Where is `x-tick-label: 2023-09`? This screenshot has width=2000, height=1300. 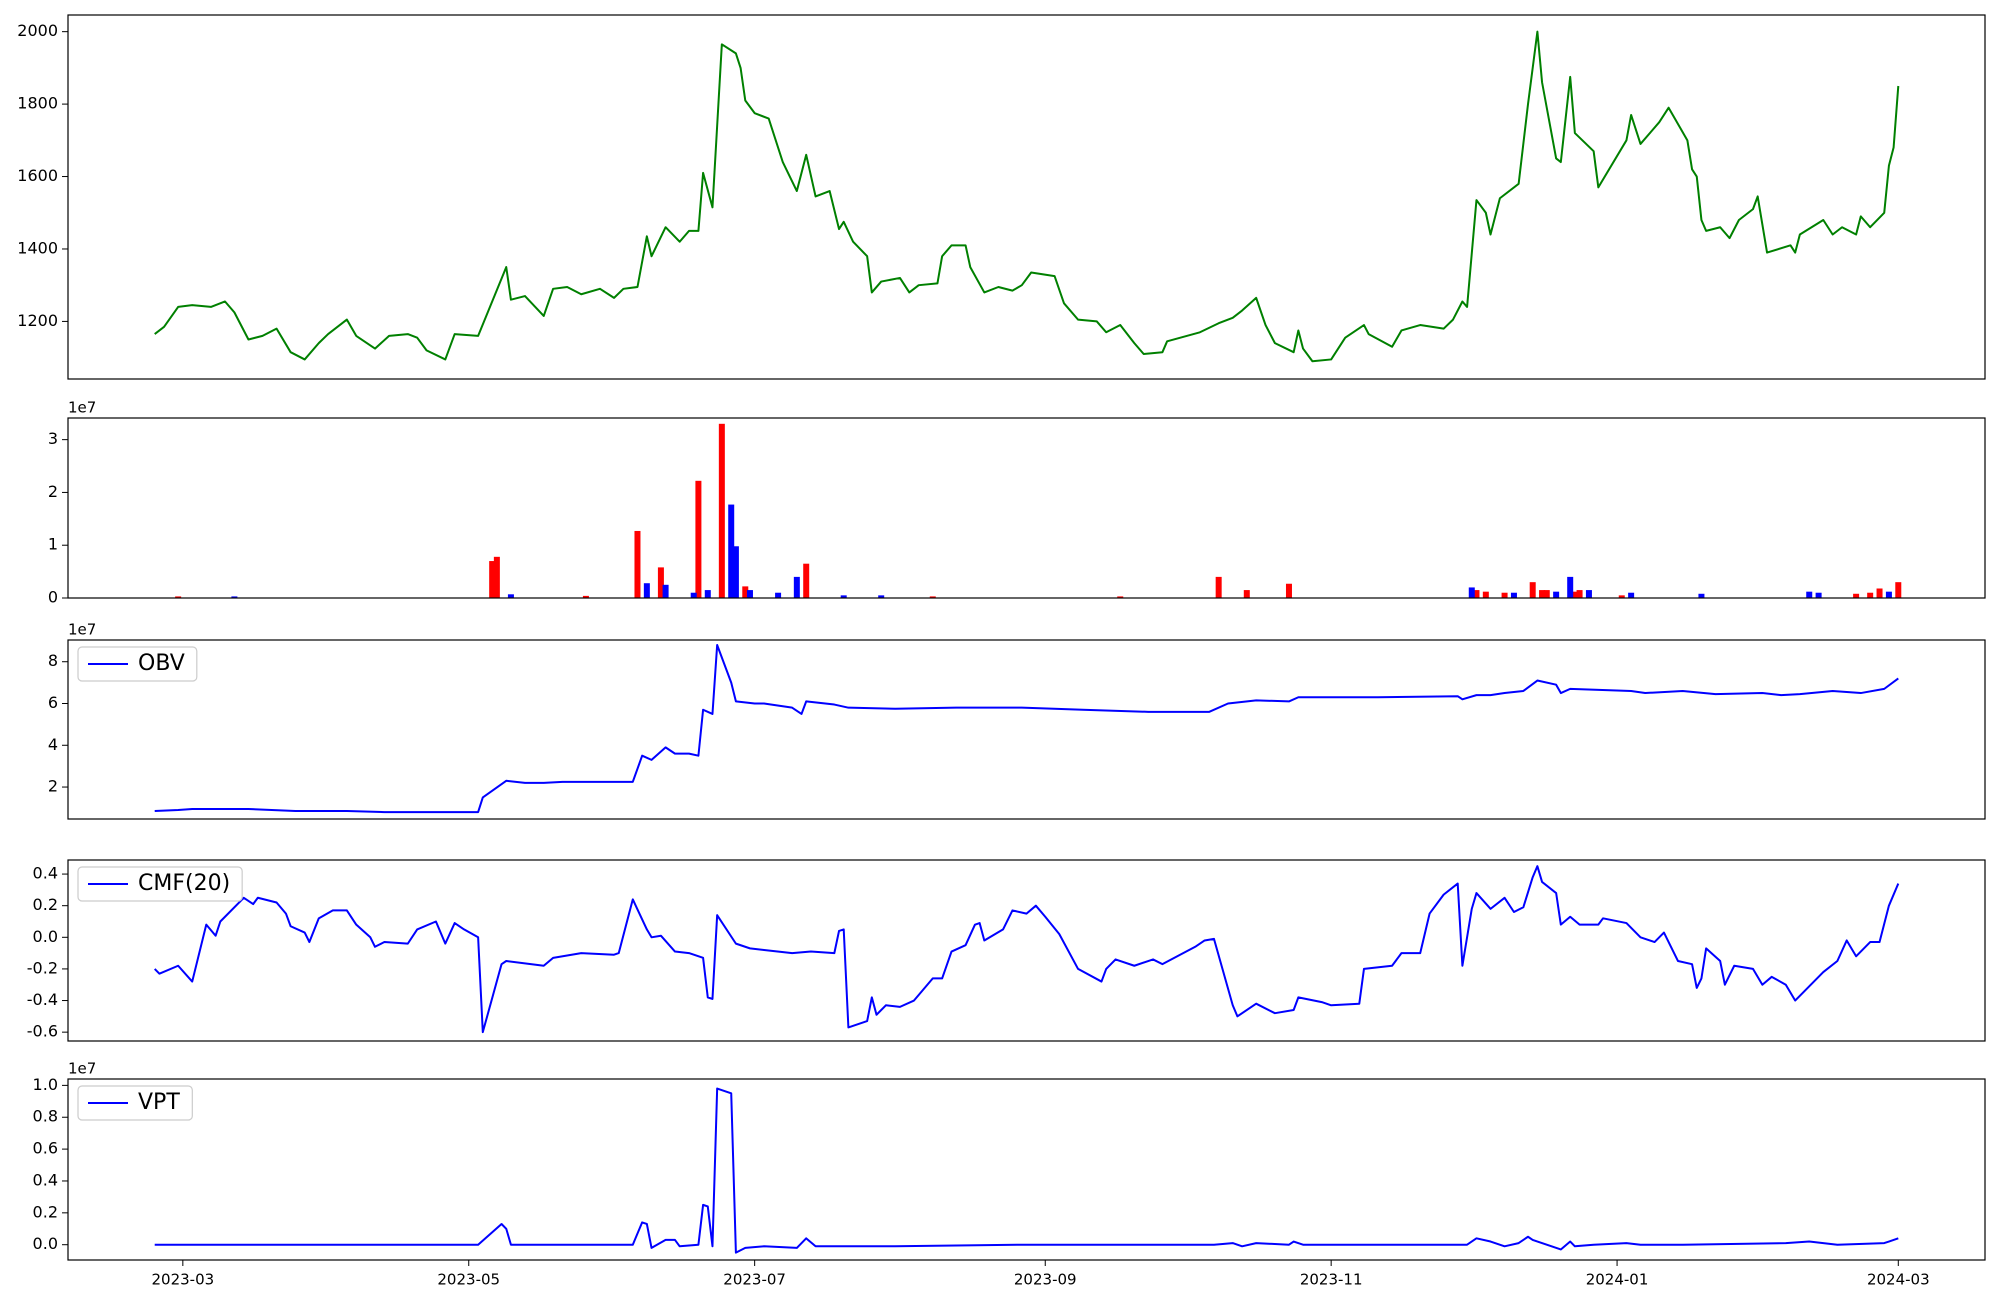
x-tick-label: 2023-09 is located at coordinates (1045, 1280).